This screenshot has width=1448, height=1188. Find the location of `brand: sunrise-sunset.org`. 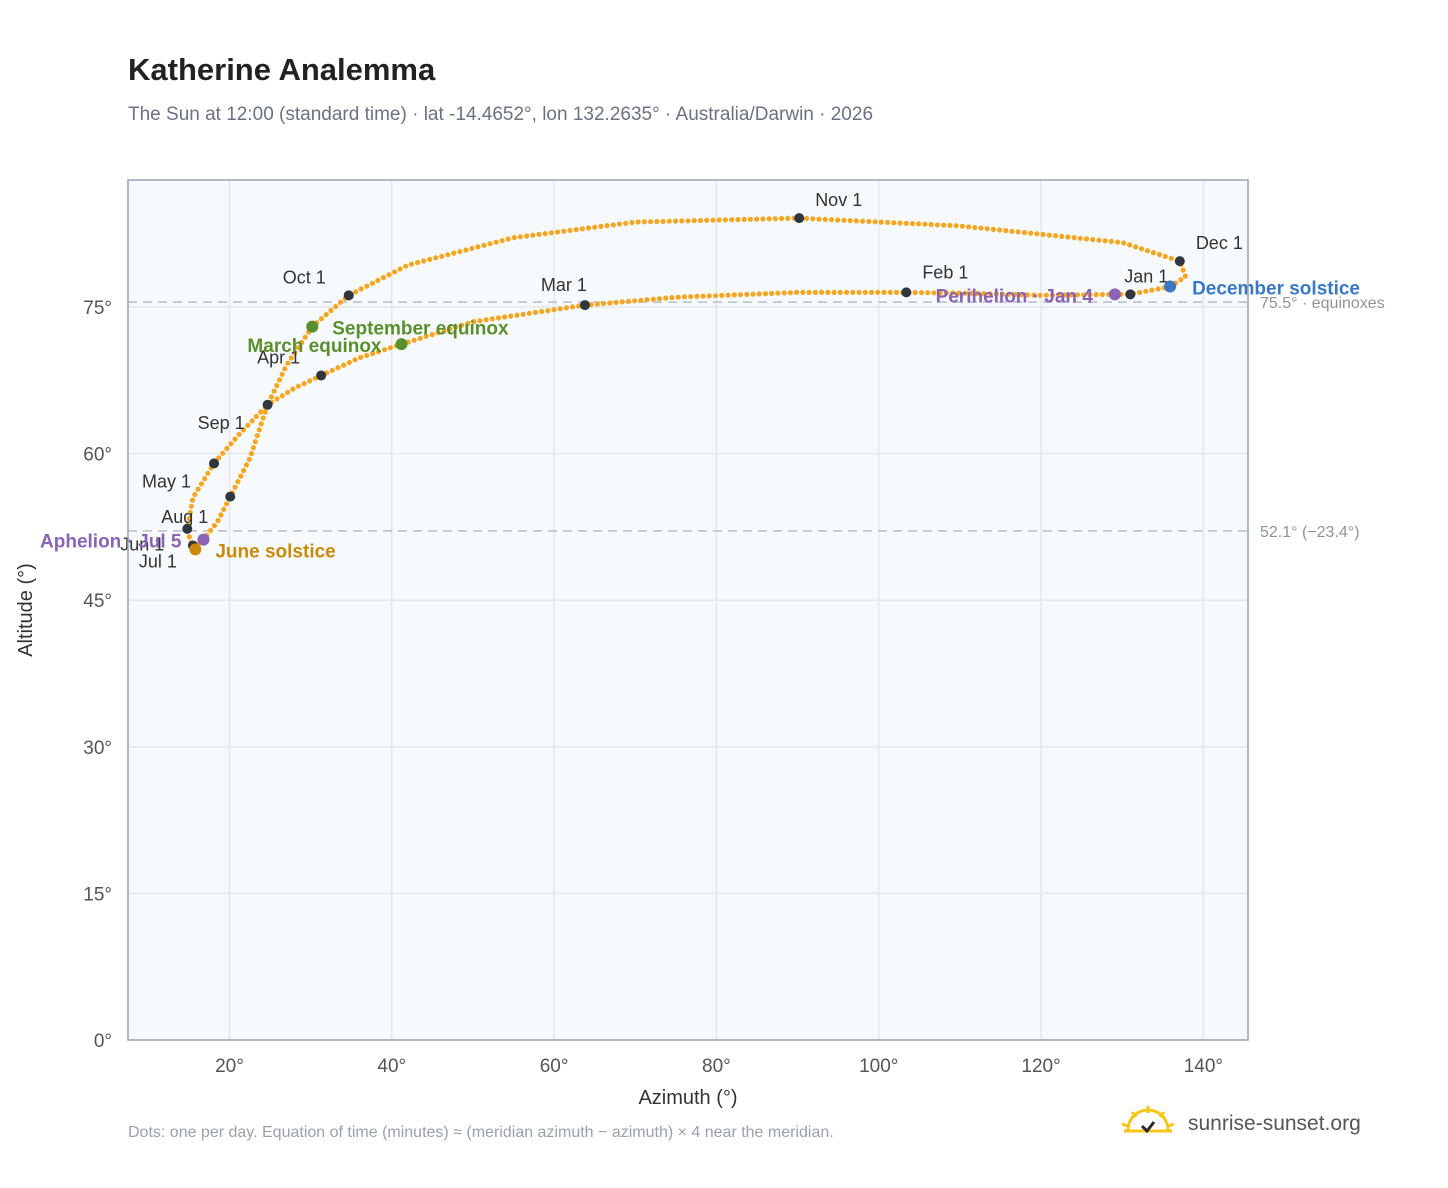

brand: sunrise-sunset.org is located at coordinates (1240, 1124).